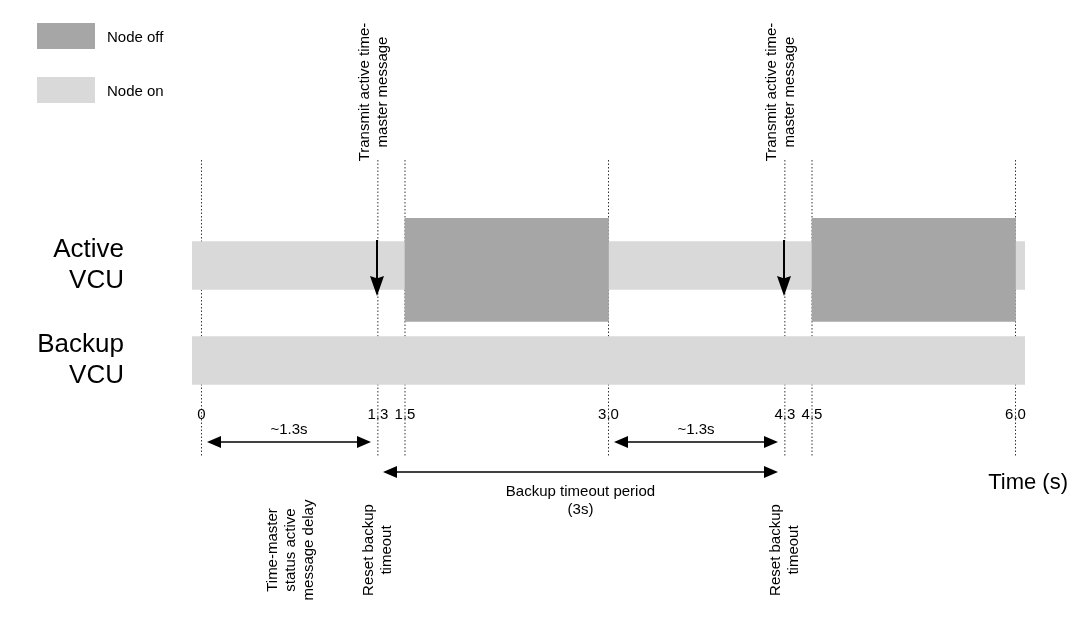 Image resolution: width=1072 pixels, height=628 pixels. What do you see at coordinates (580, 500) in the screenshot?
I see `text: Backup timeout period (3s)` at bounding box center [580, 500].